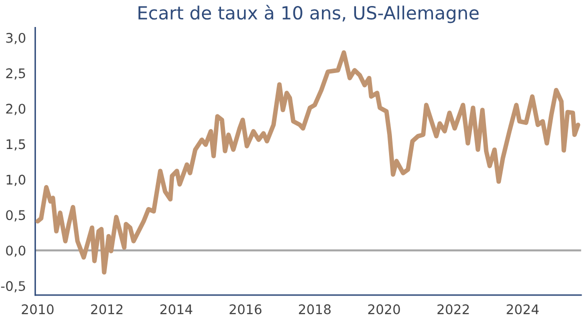  I want to click on y-tick-label: 1,0, so click(16, 180).